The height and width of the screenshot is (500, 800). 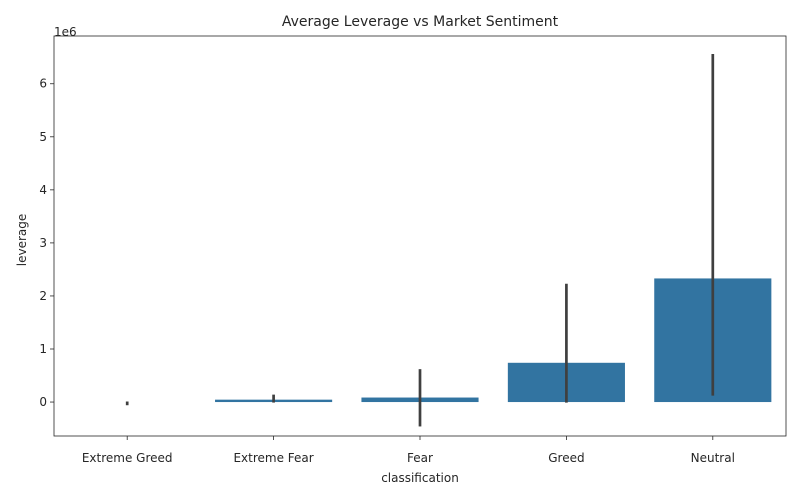 I want to click on y-tick-label: 4, so click(x=43, y=190).